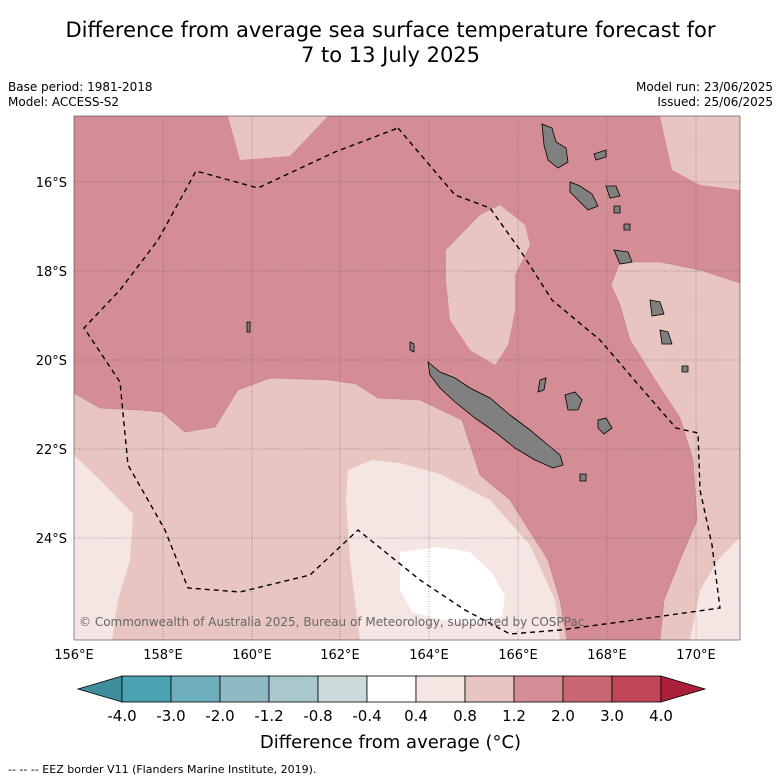  I want to click on lat-tick: 22°S, so click(51, 450).